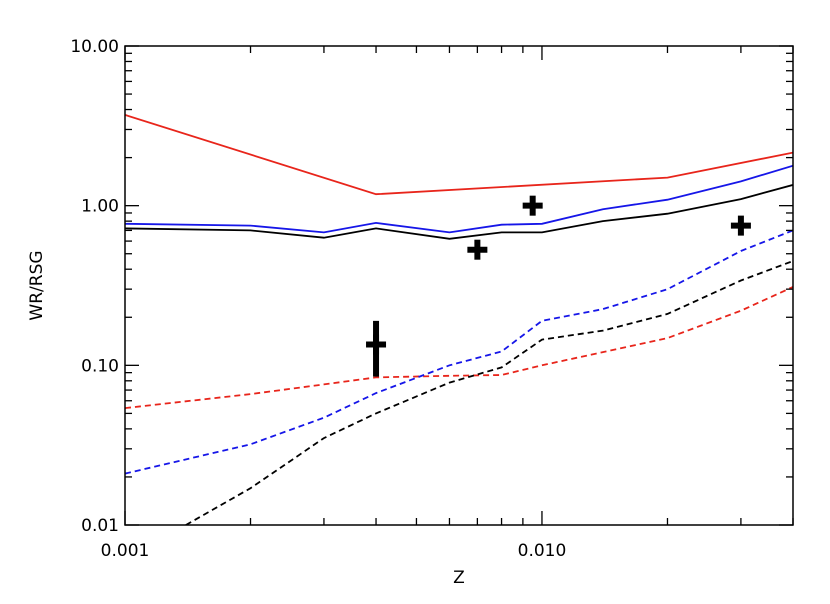  Describe the element at coordinates (334, 551) in the screenshot. I see `x-tick-labels: 0.001 0.010` at that location.